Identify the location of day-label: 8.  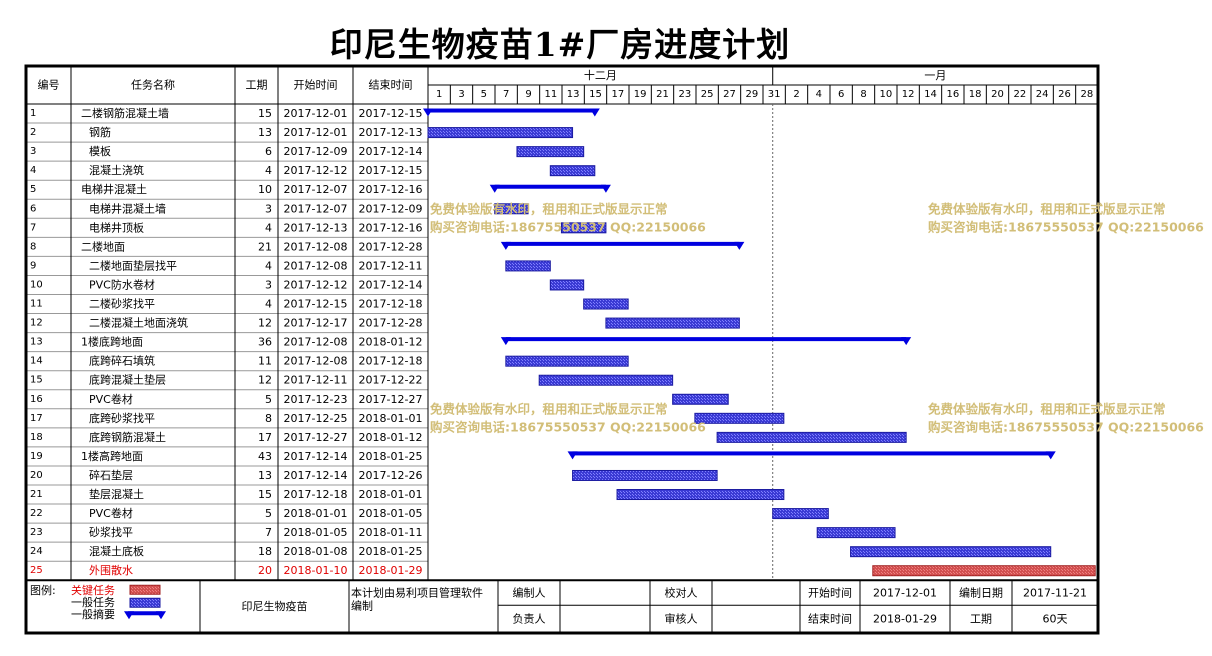
(863, 94).